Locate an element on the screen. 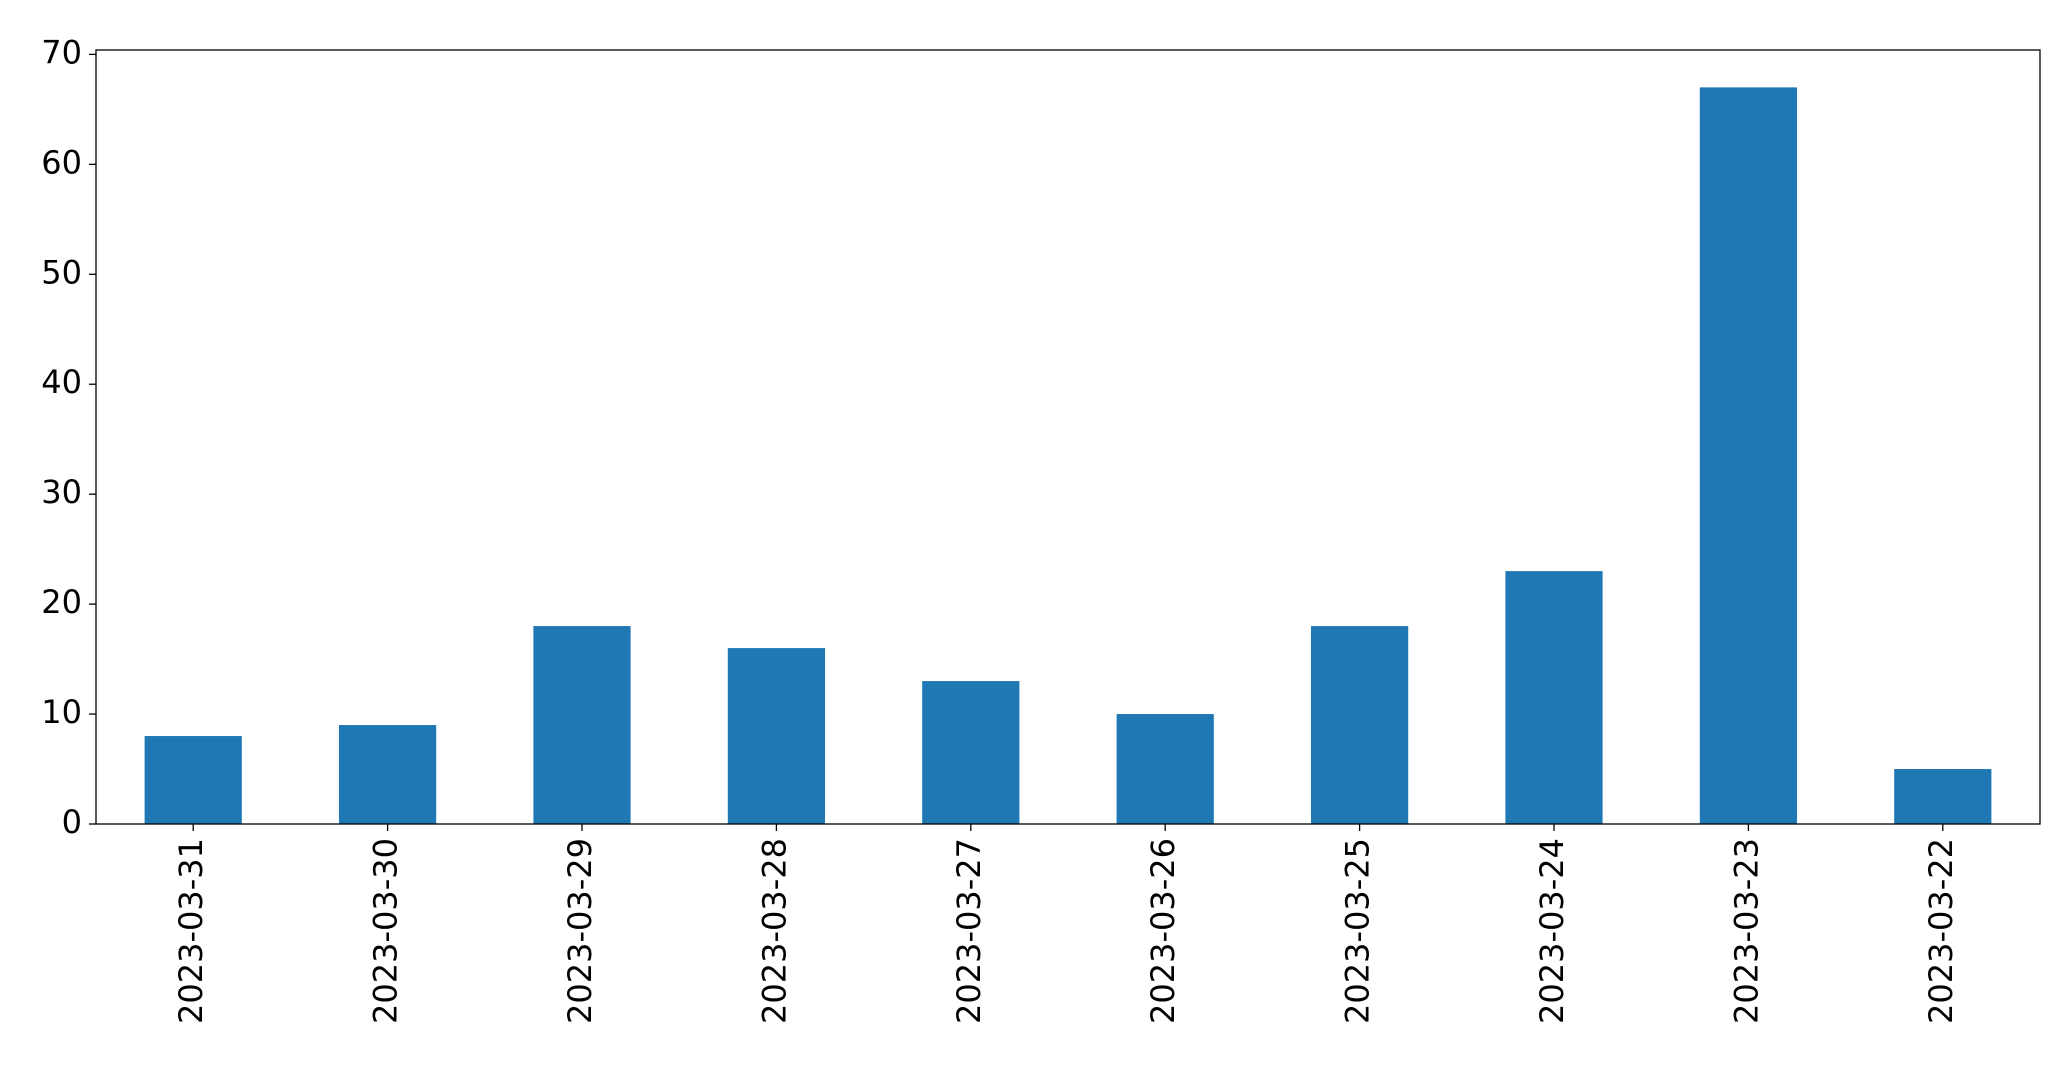 The image size is (2071, 1071). y-tick-label: 70 is located at coordinates (61, 52).